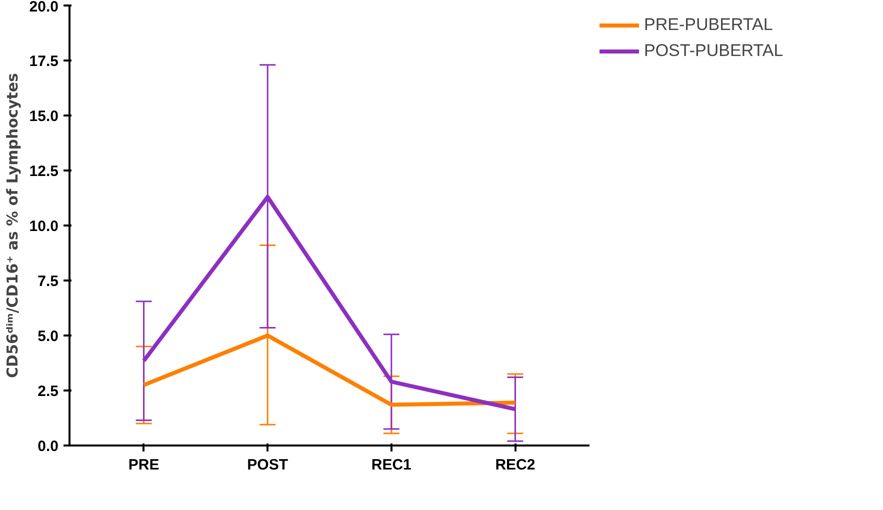  I want to click on y-axis-title: CD56ᵈⁱᵐ/CD16⁺ as % of Lymphocytes, so click(12, 225).